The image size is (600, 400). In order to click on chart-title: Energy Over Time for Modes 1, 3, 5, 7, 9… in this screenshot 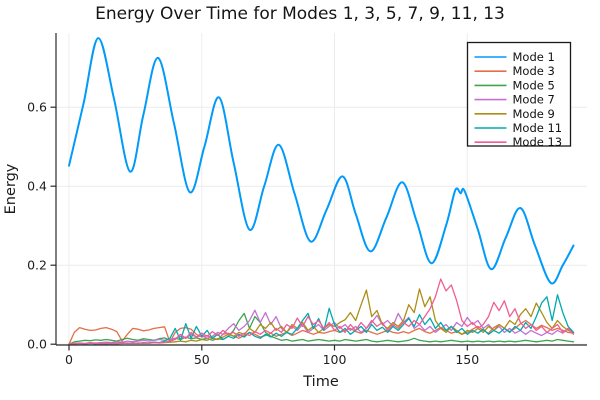, I will do `click(300, 14)`.